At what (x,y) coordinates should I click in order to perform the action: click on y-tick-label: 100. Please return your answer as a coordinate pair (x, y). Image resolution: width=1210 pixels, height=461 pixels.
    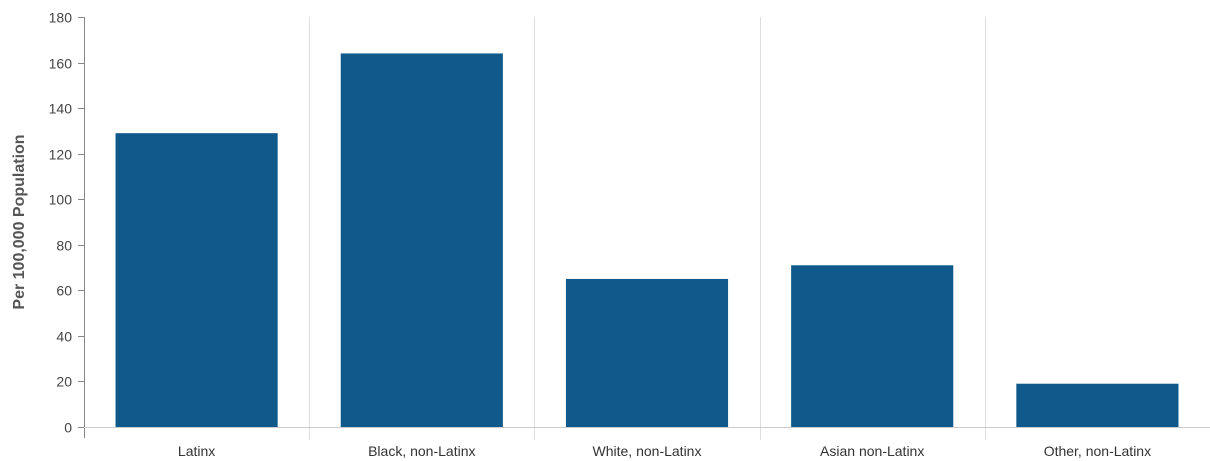
    Looking at the image, I should click on (61, 200).